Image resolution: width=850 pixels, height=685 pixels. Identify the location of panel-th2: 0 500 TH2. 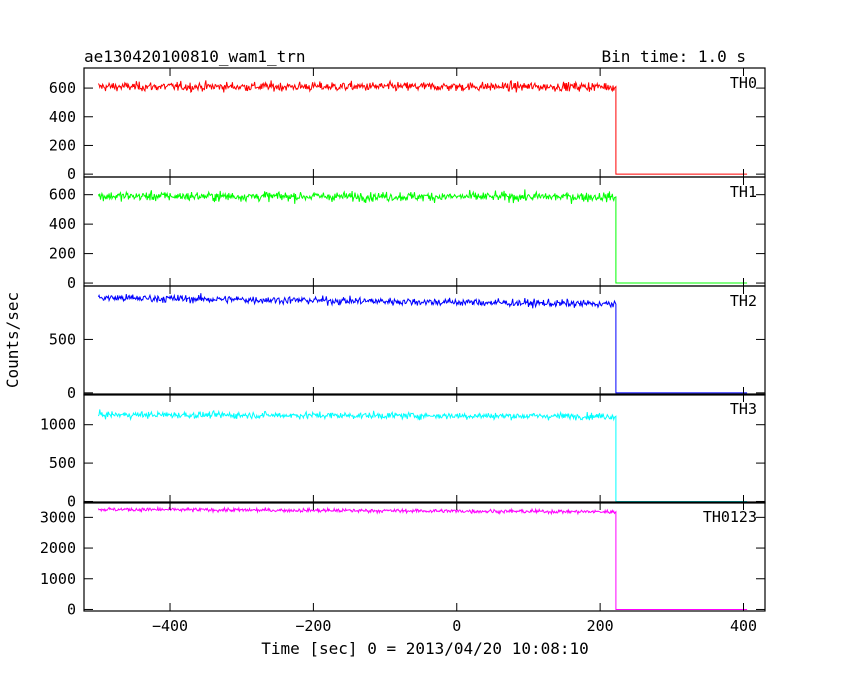
(407, 343).